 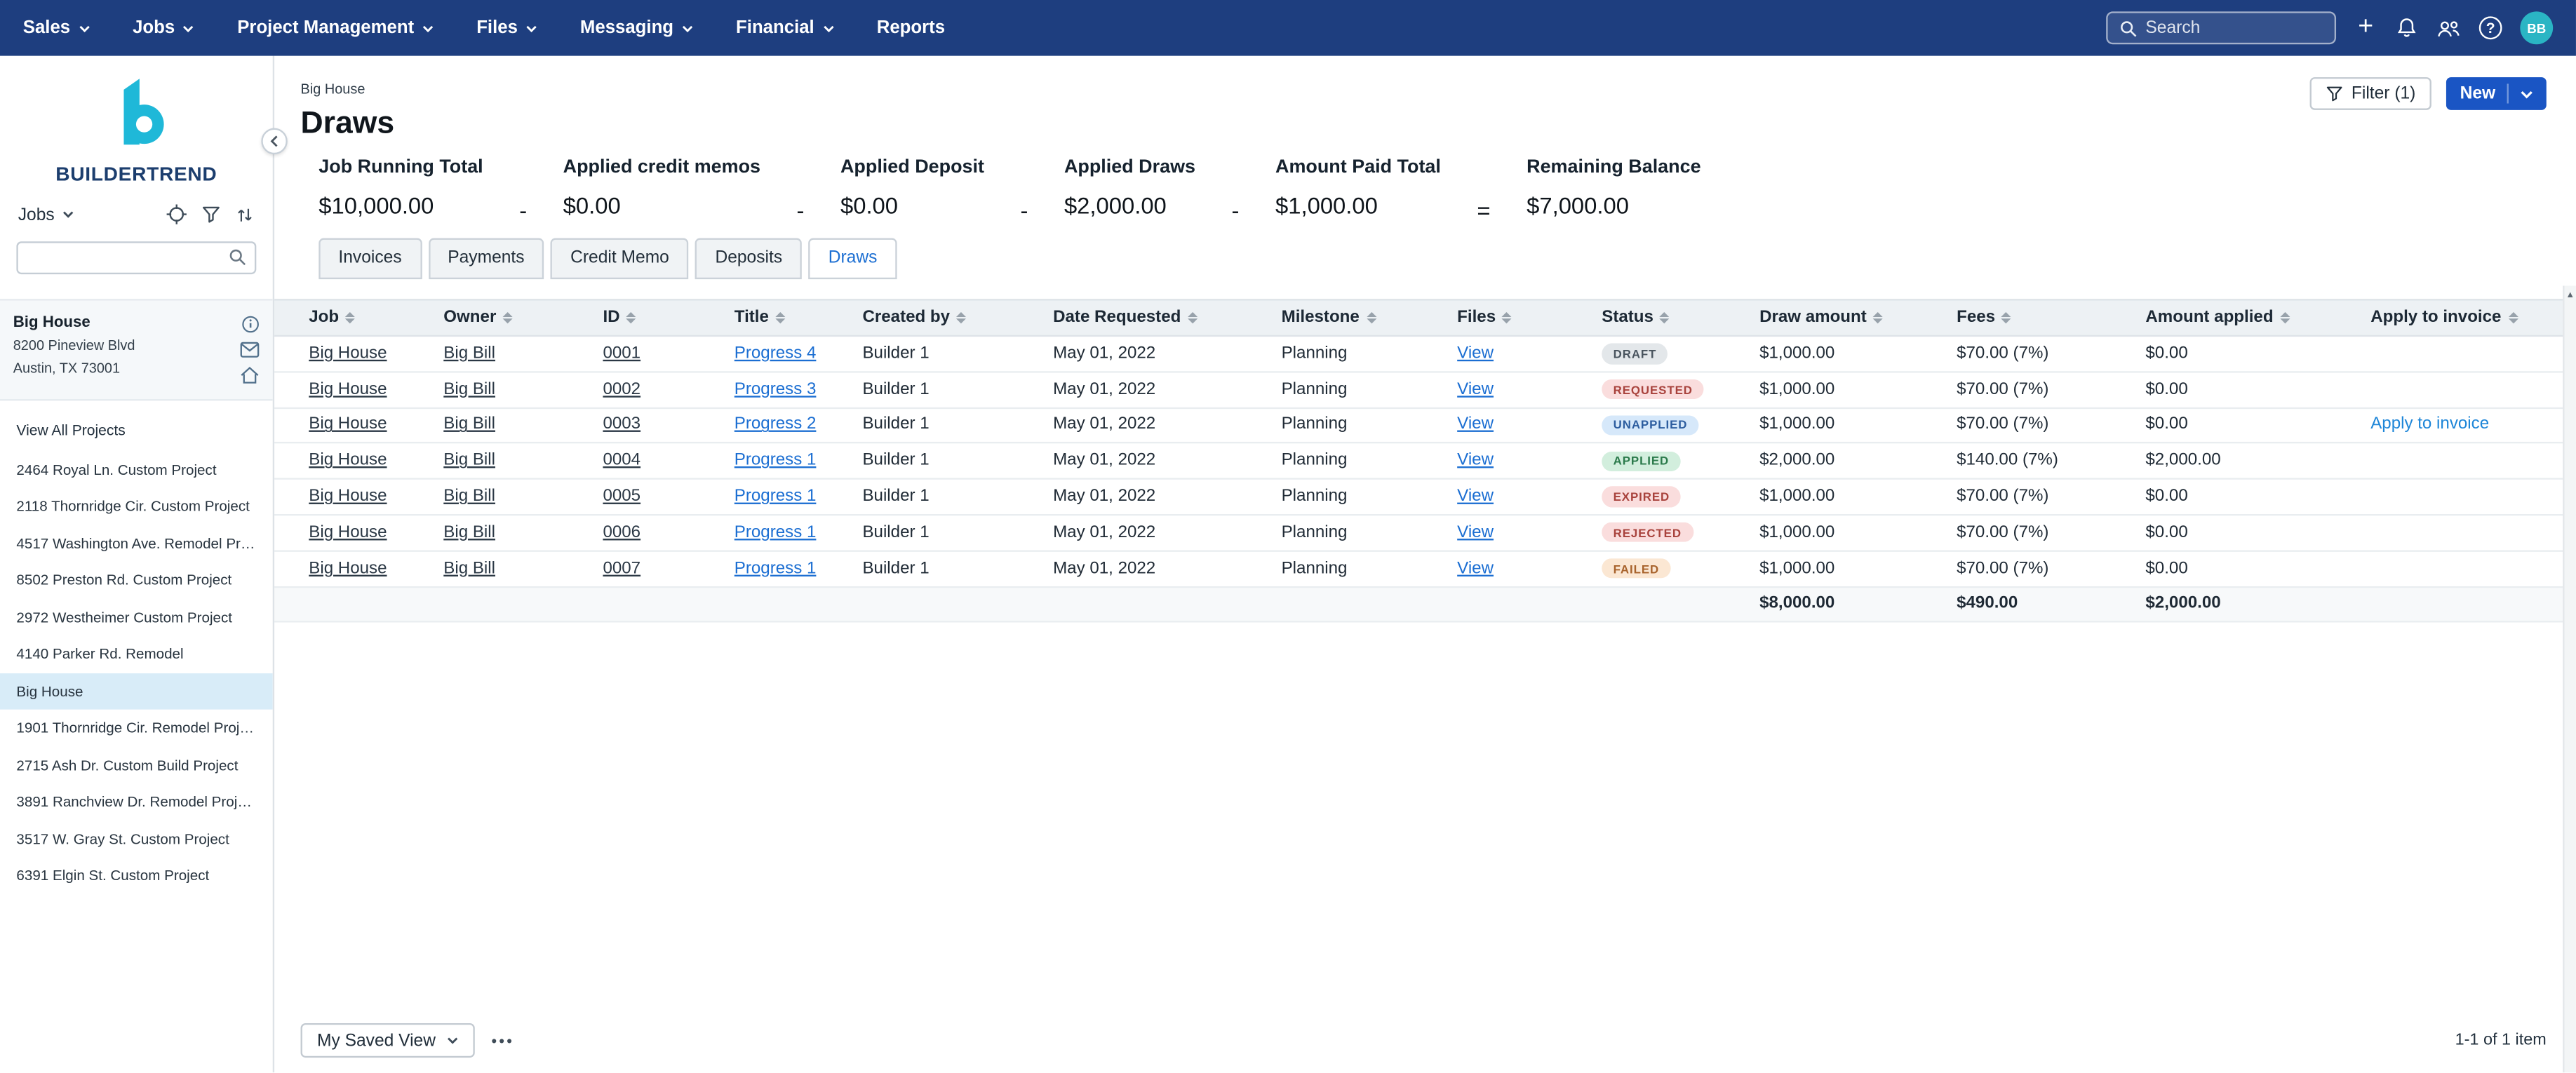 I want to click on project-list-item: 2118 Thornridge Cir. Custom Project, so click(x=133, y=505).